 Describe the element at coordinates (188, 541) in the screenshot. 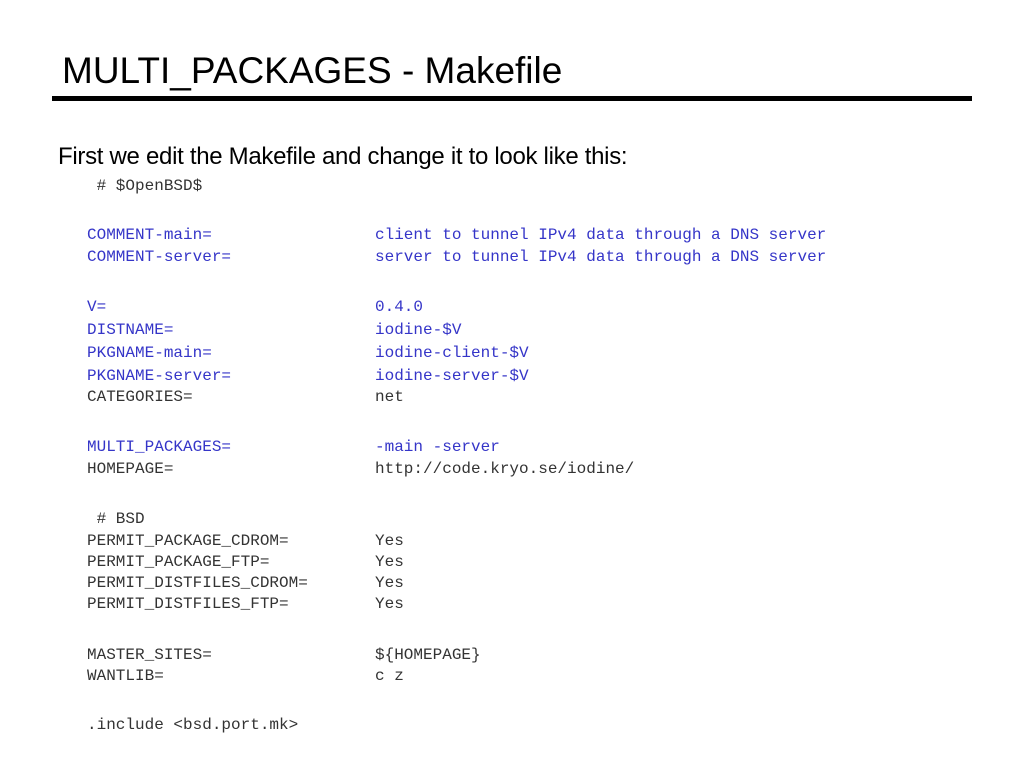

I see `code-key: PERMIT_PACKAGE_CDROM=` at that location.